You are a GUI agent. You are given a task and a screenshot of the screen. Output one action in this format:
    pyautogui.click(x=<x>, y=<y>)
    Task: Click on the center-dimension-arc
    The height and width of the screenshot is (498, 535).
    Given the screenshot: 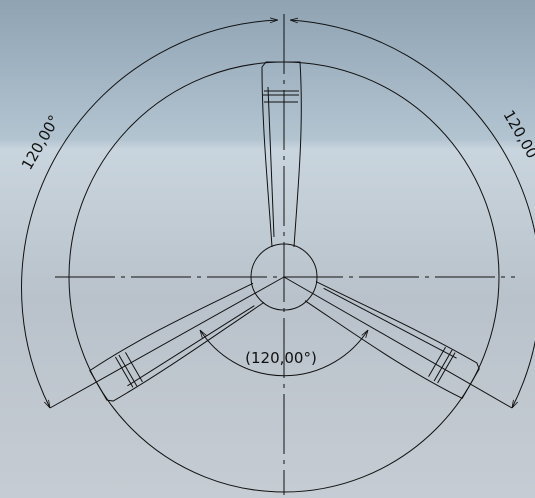 What is the action you would take?
    pyautogui.click(x=284, y=353)
    